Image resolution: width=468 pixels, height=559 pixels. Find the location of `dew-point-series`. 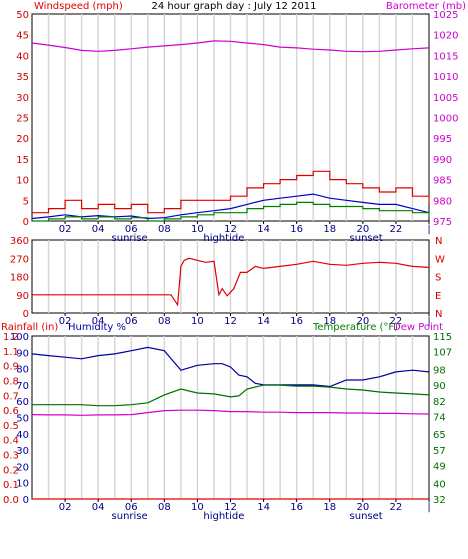

dew-point-series is located at coordinates (230, 412).